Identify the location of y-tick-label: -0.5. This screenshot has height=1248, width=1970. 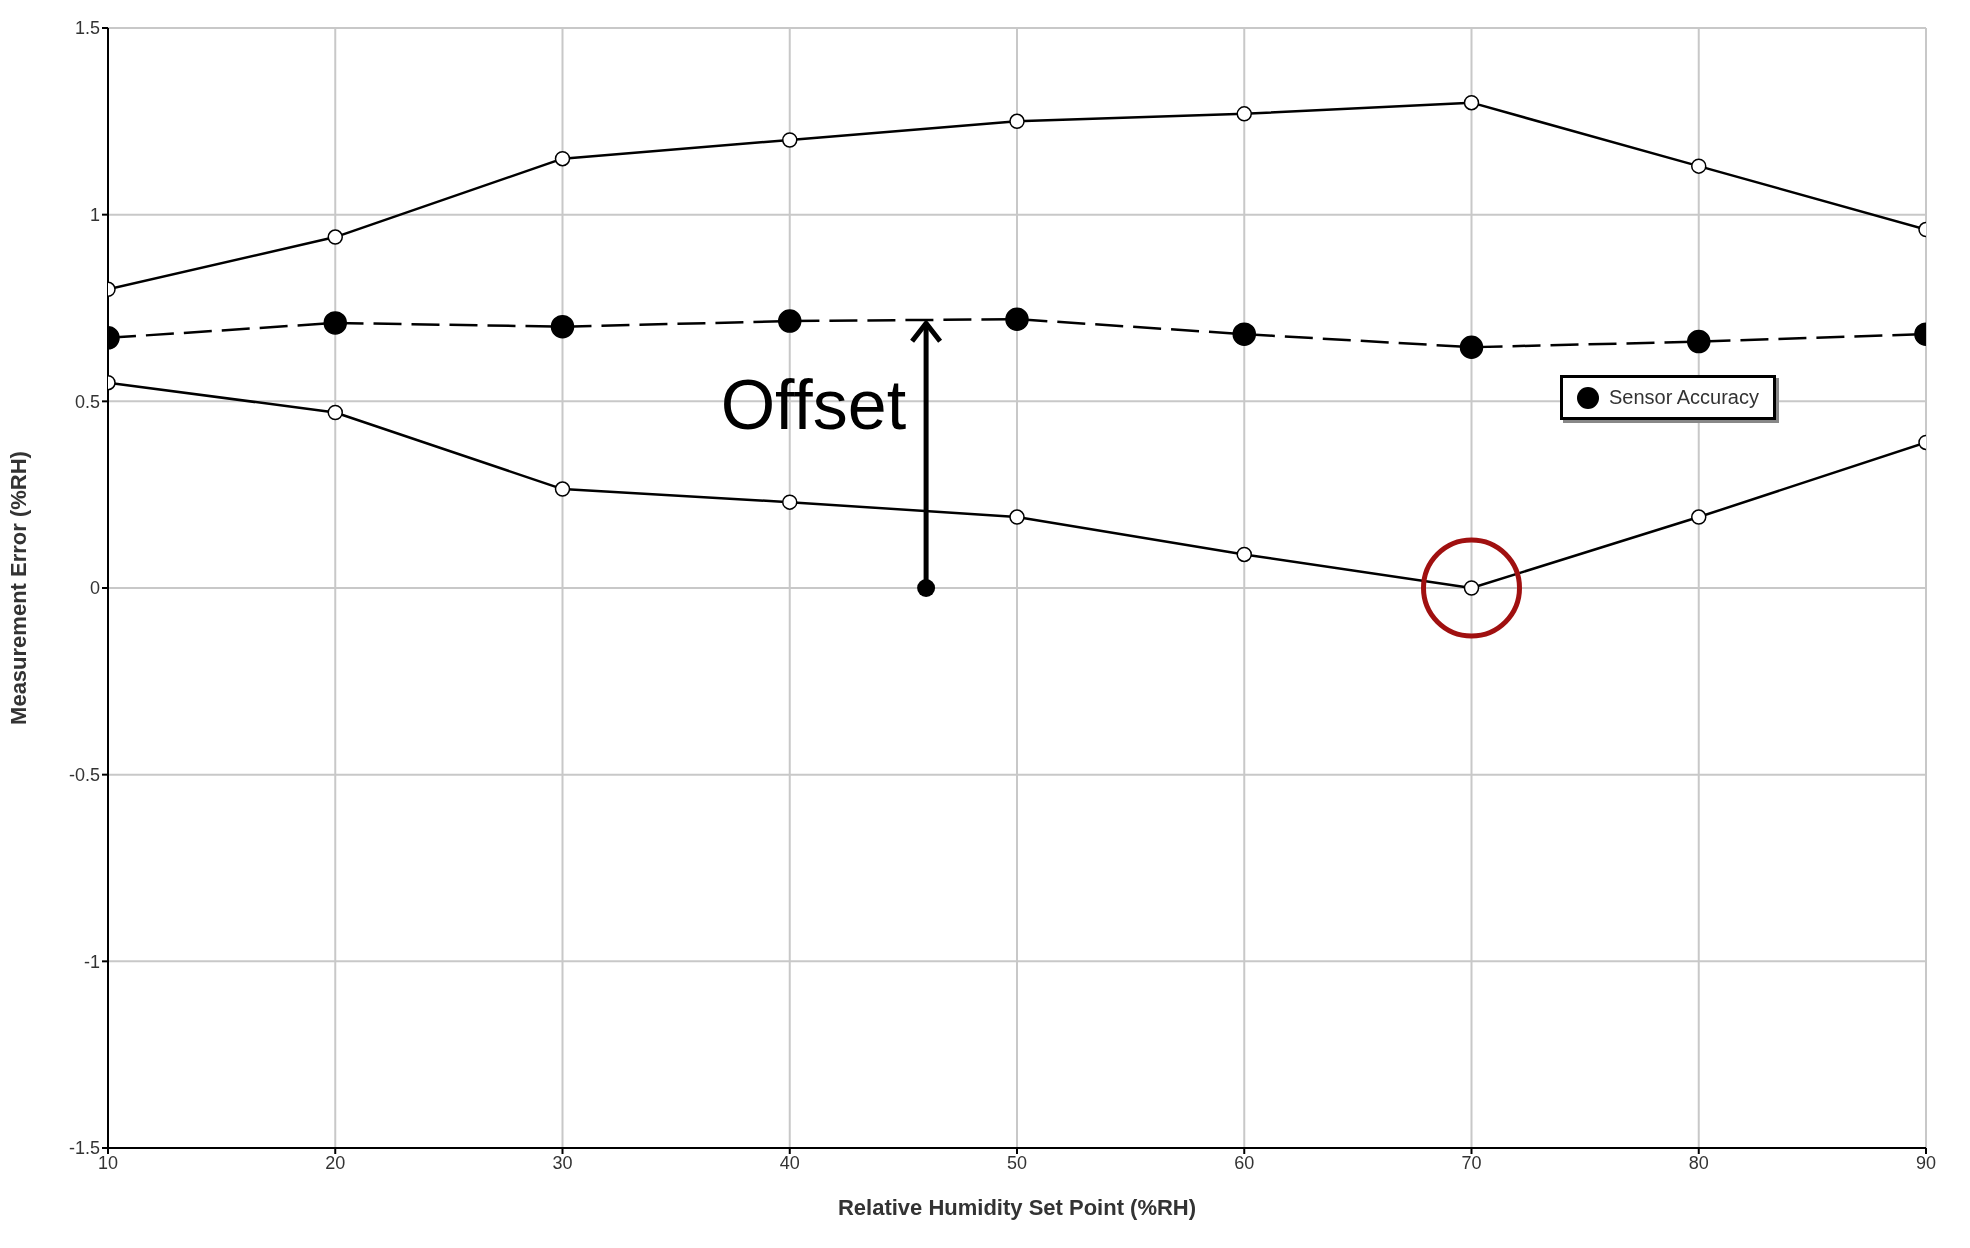
(84, 775).